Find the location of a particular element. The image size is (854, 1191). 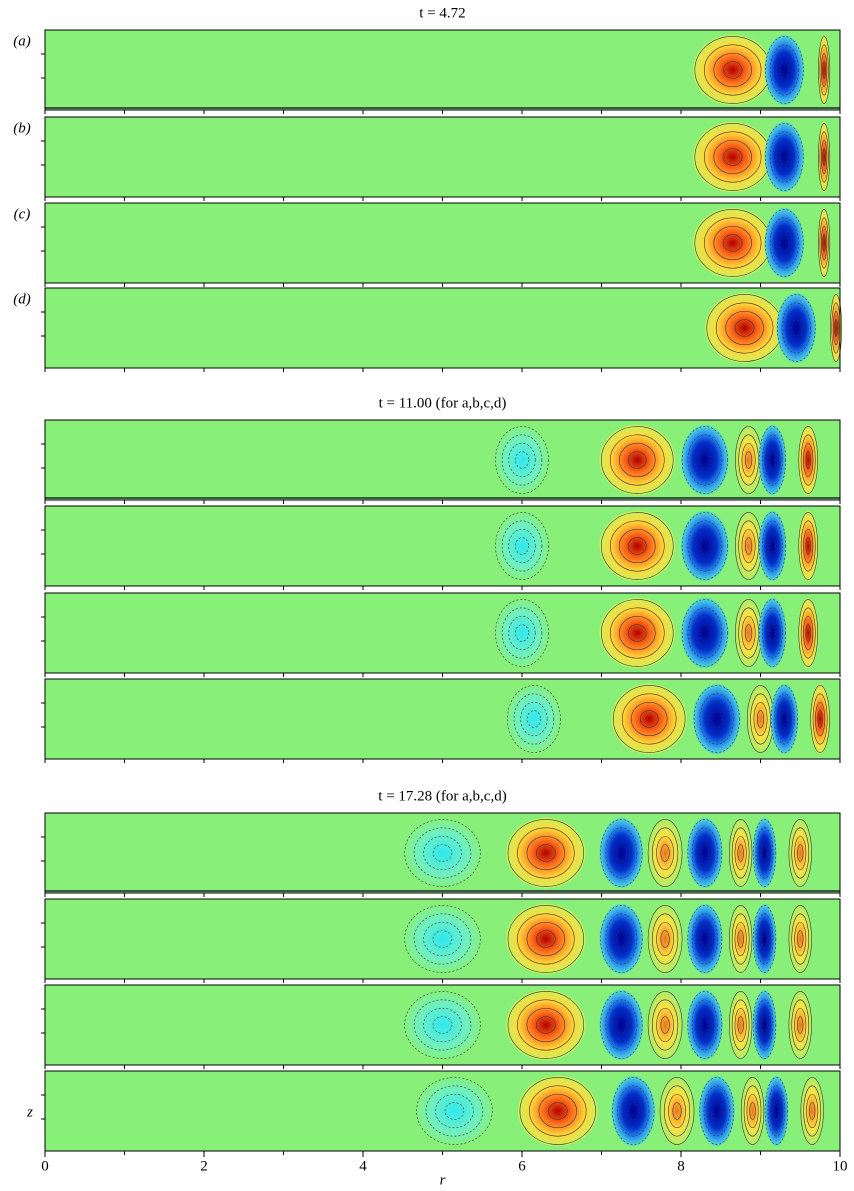

x-tick-label: 0 is located at coordinates (45, 1166).